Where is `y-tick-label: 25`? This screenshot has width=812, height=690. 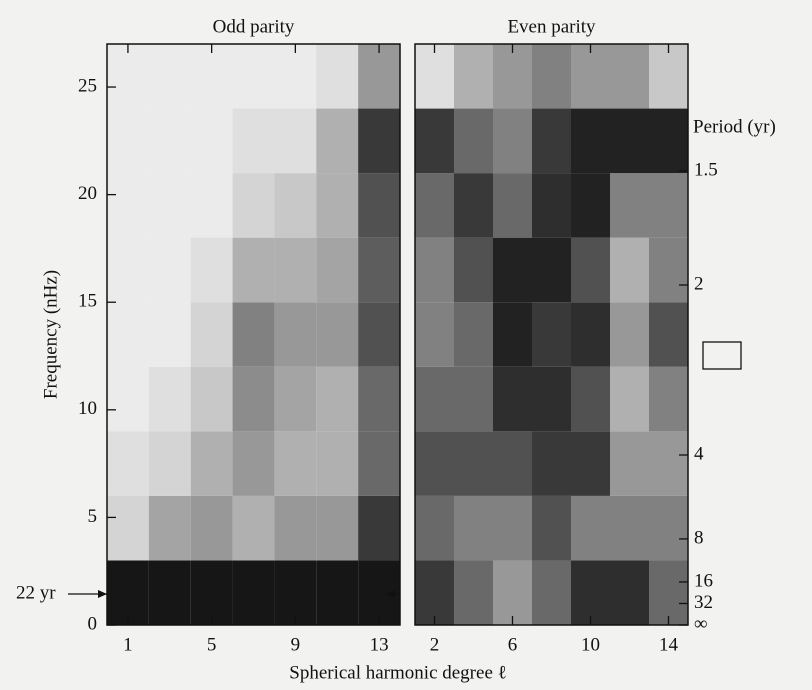 y-tick-label: 25 is located at coordinates (87, 85).